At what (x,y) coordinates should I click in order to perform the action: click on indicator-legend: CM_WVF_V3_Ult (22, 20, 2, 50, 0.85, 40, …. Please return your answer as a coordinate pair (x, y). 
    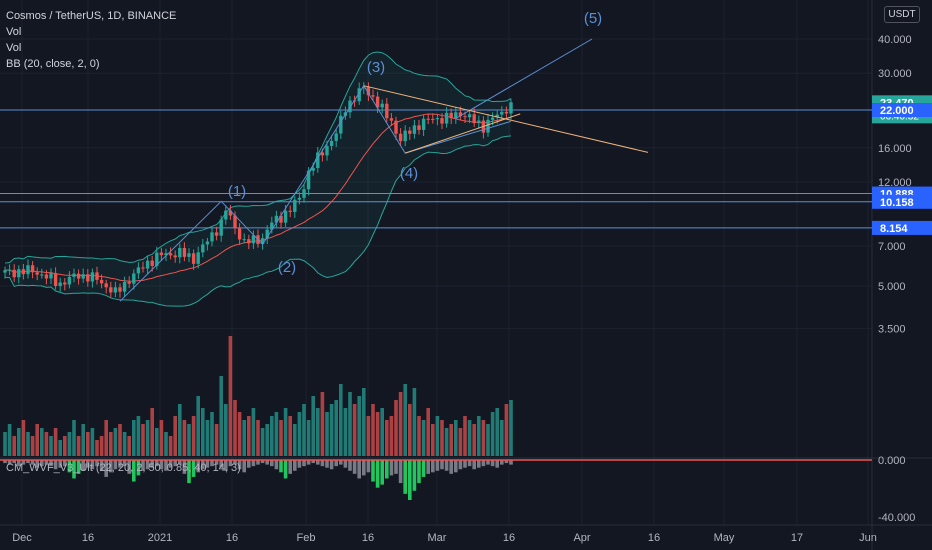
    Looking at the image, I should click on (123, 468).